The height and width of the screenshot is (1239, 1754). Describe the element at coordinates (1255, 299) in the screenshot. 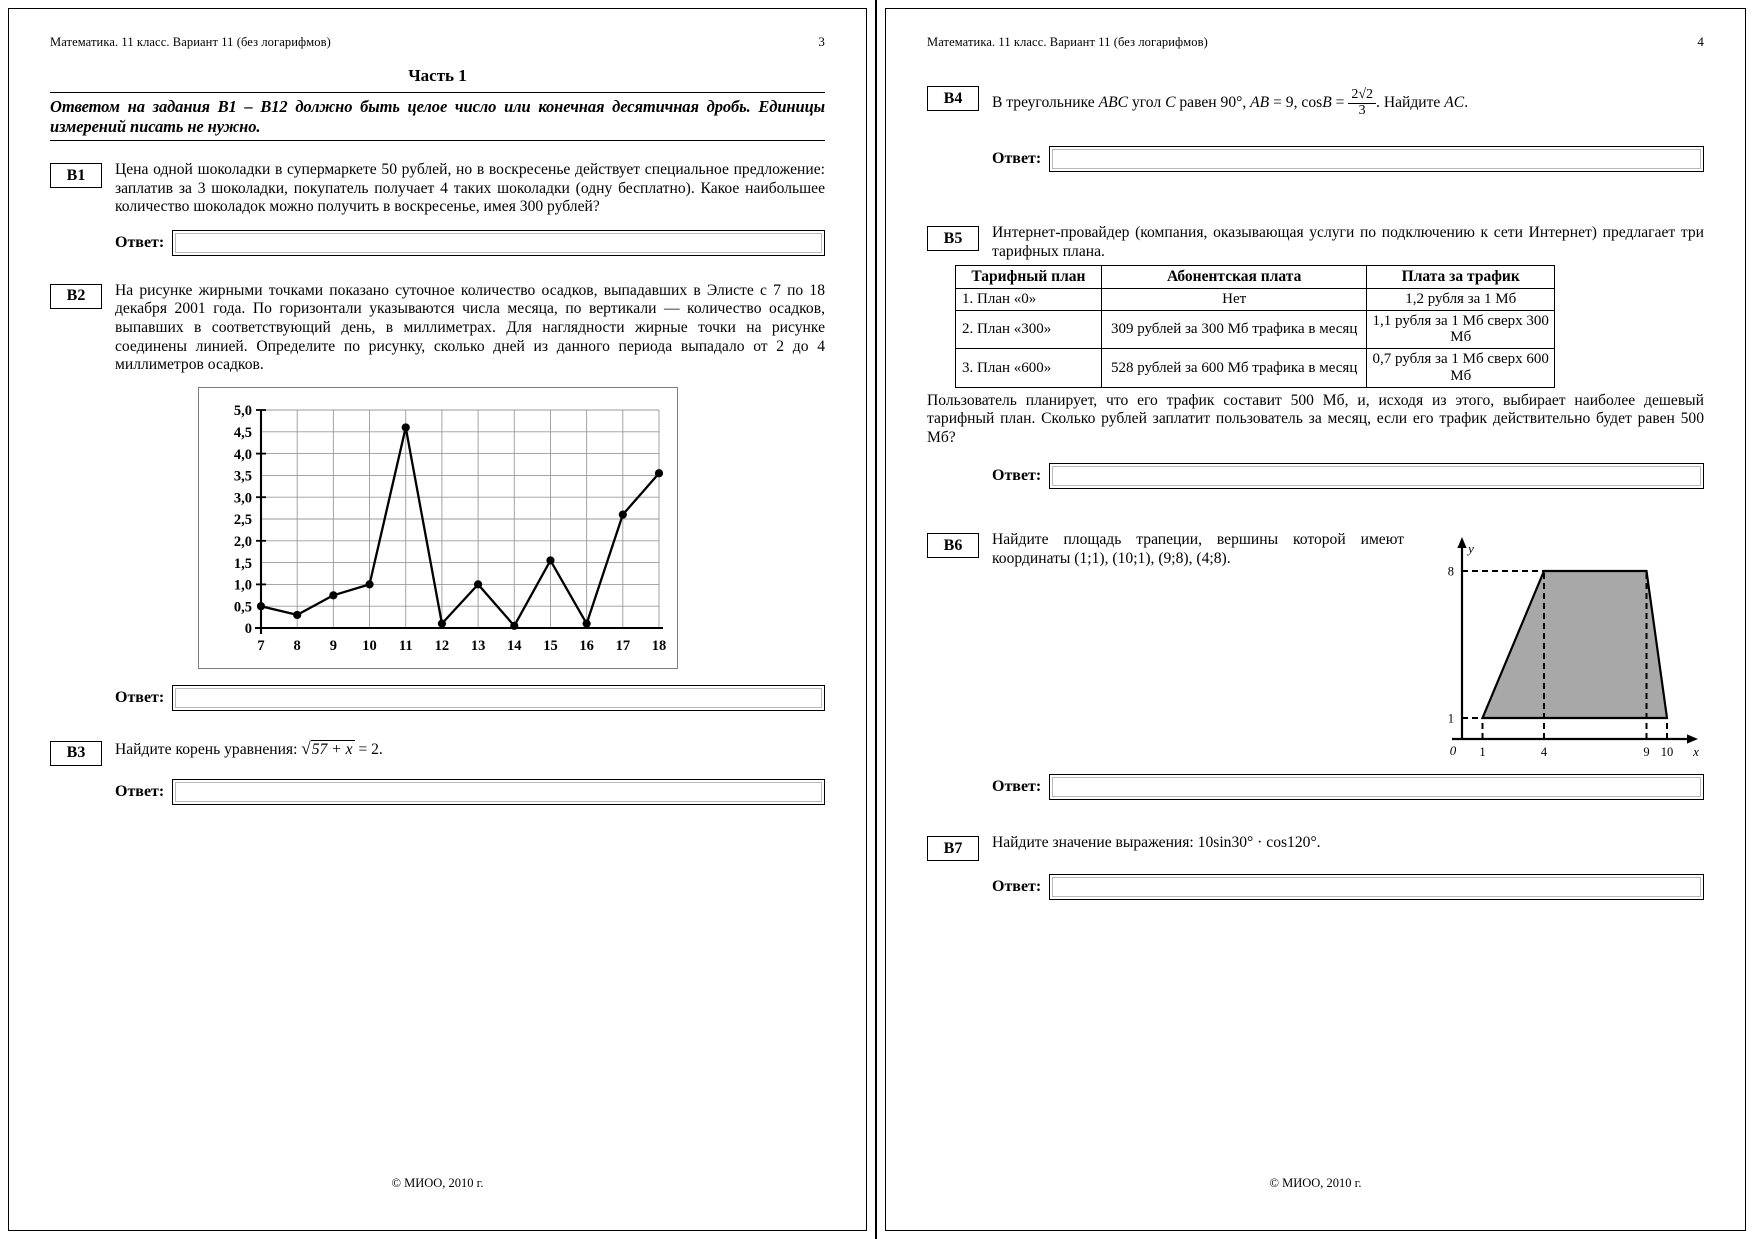

I see `table-row: 1. План «0» Нет 1,2 рубля за 1 Мб` at that location.